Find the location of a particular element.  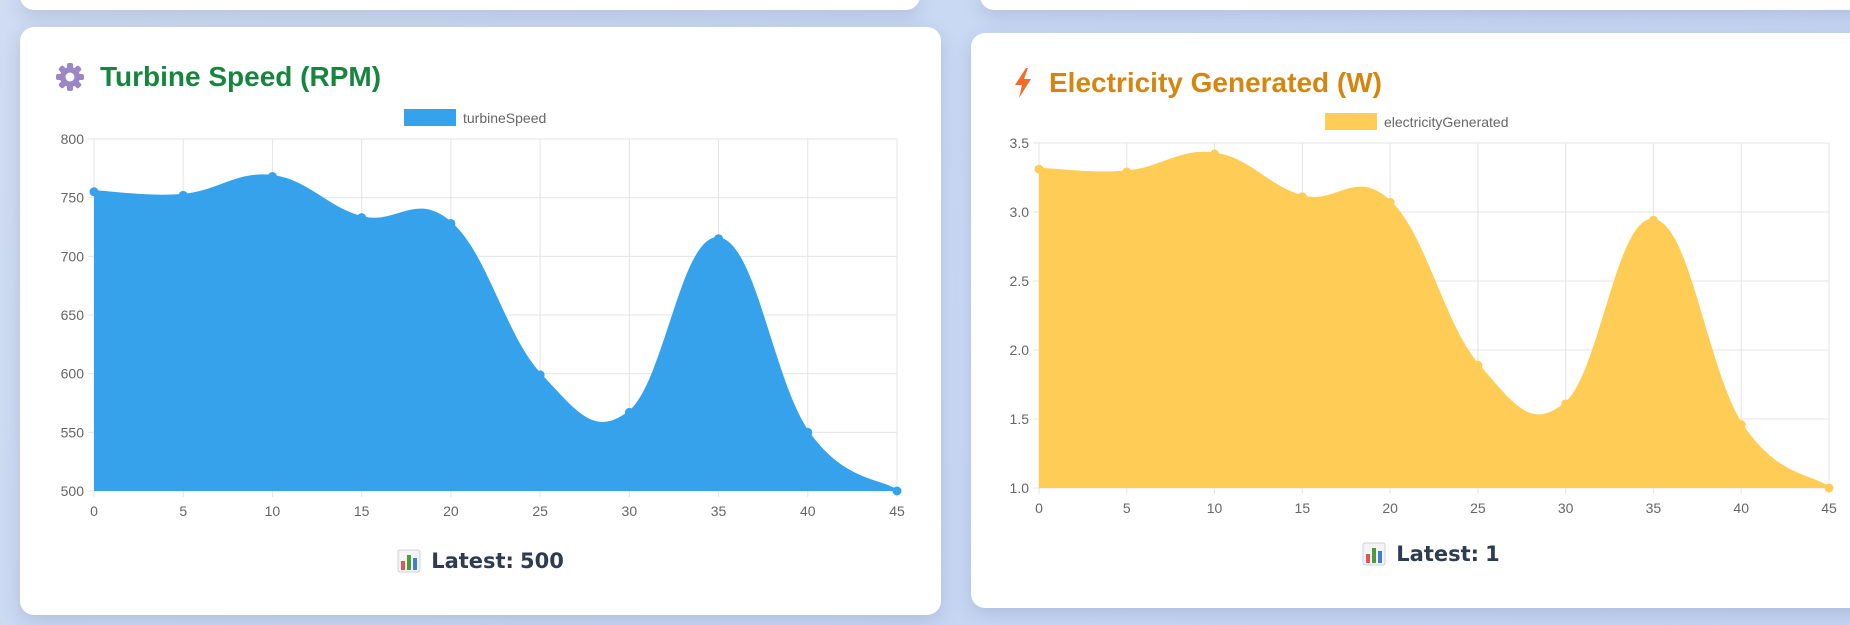

legend-label: turbineSpeed is located at coordinates (505, 117).